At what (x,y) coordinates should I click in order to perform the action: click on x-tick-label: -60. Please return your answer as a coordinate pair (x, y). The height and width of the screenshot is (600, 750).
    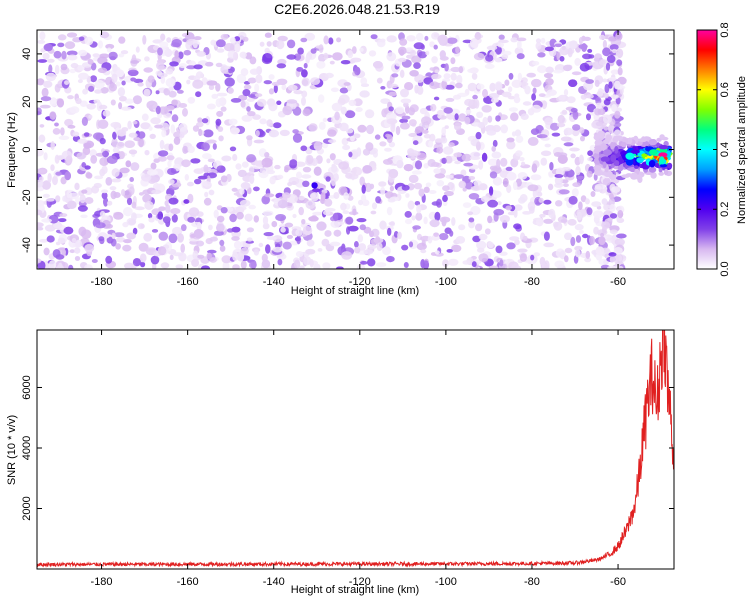
    Looking at the image, I should click on (618, 282).